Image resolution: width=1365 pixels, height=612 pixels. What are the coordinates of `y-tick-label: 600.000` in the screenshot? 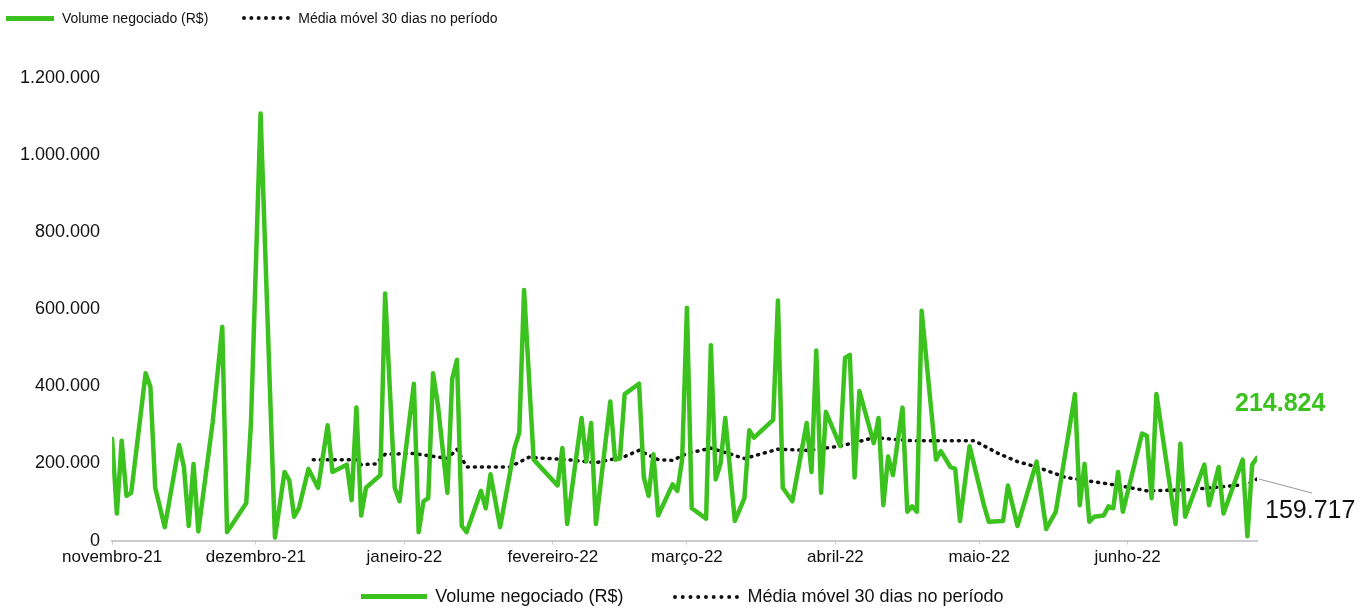 It's located at (68, 308).